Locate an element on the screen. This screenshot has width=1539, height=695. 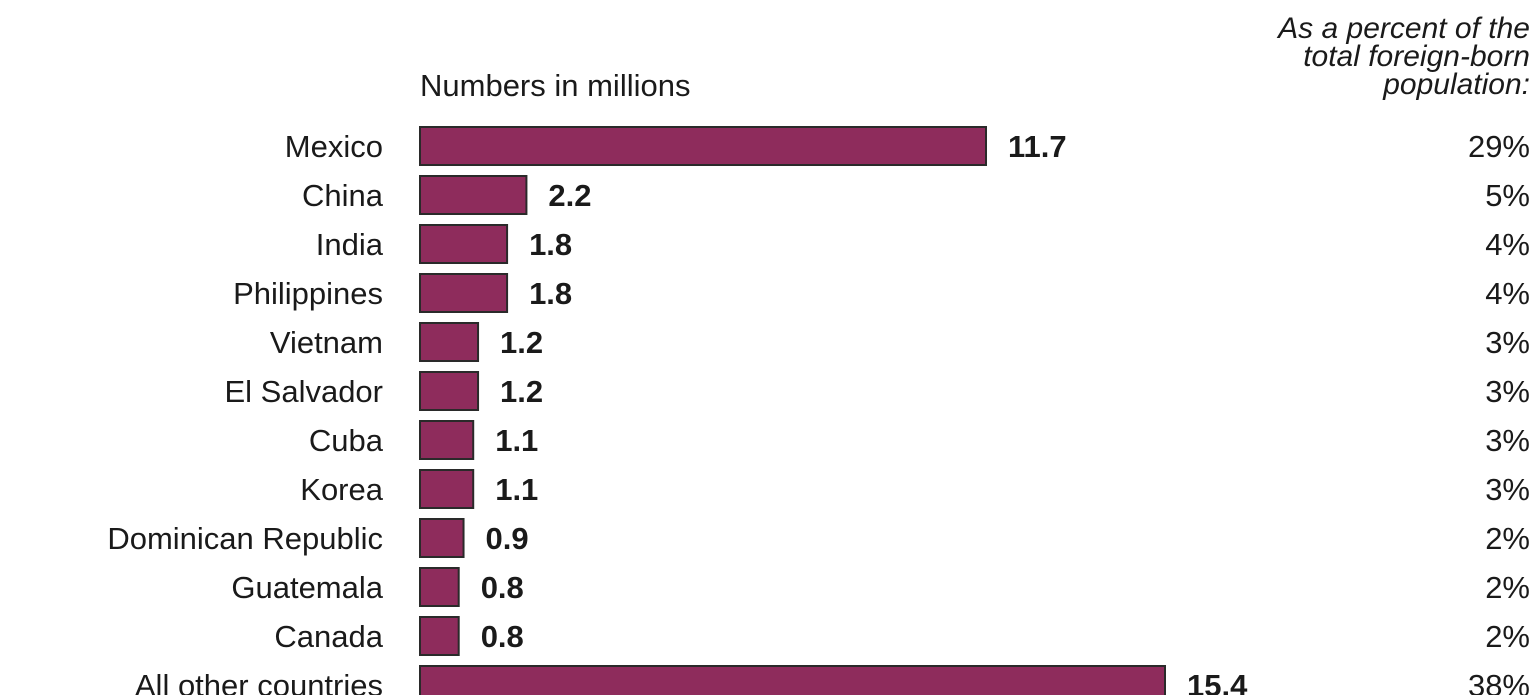
percent-label-guatemala: 2% is located at coordinates (1507, 587).